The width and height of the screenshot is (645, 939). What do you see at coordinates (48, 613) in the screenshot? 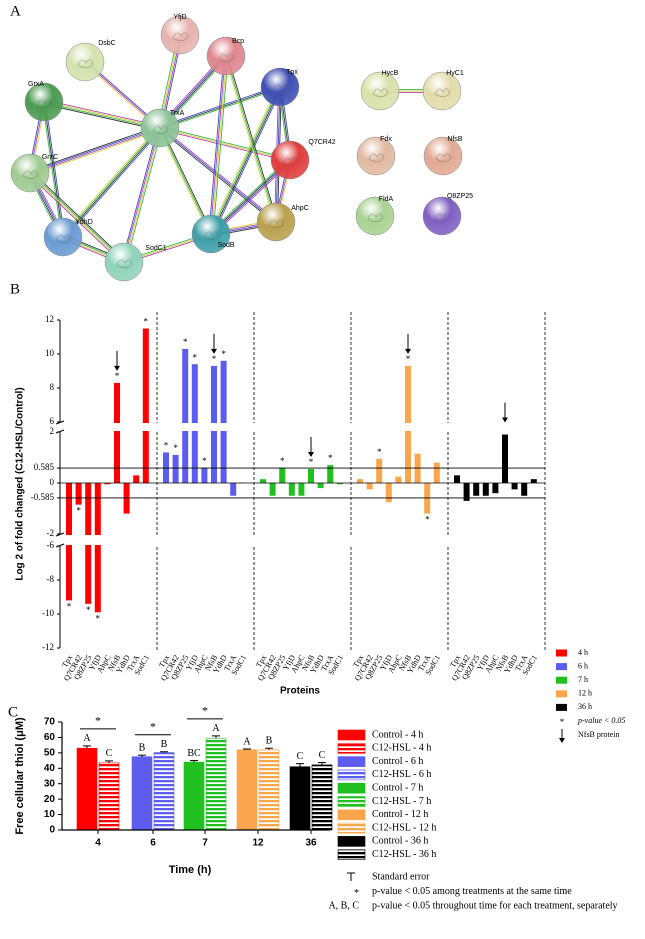
I see `y-tick-label: -10` at bounding box center [48, 613].